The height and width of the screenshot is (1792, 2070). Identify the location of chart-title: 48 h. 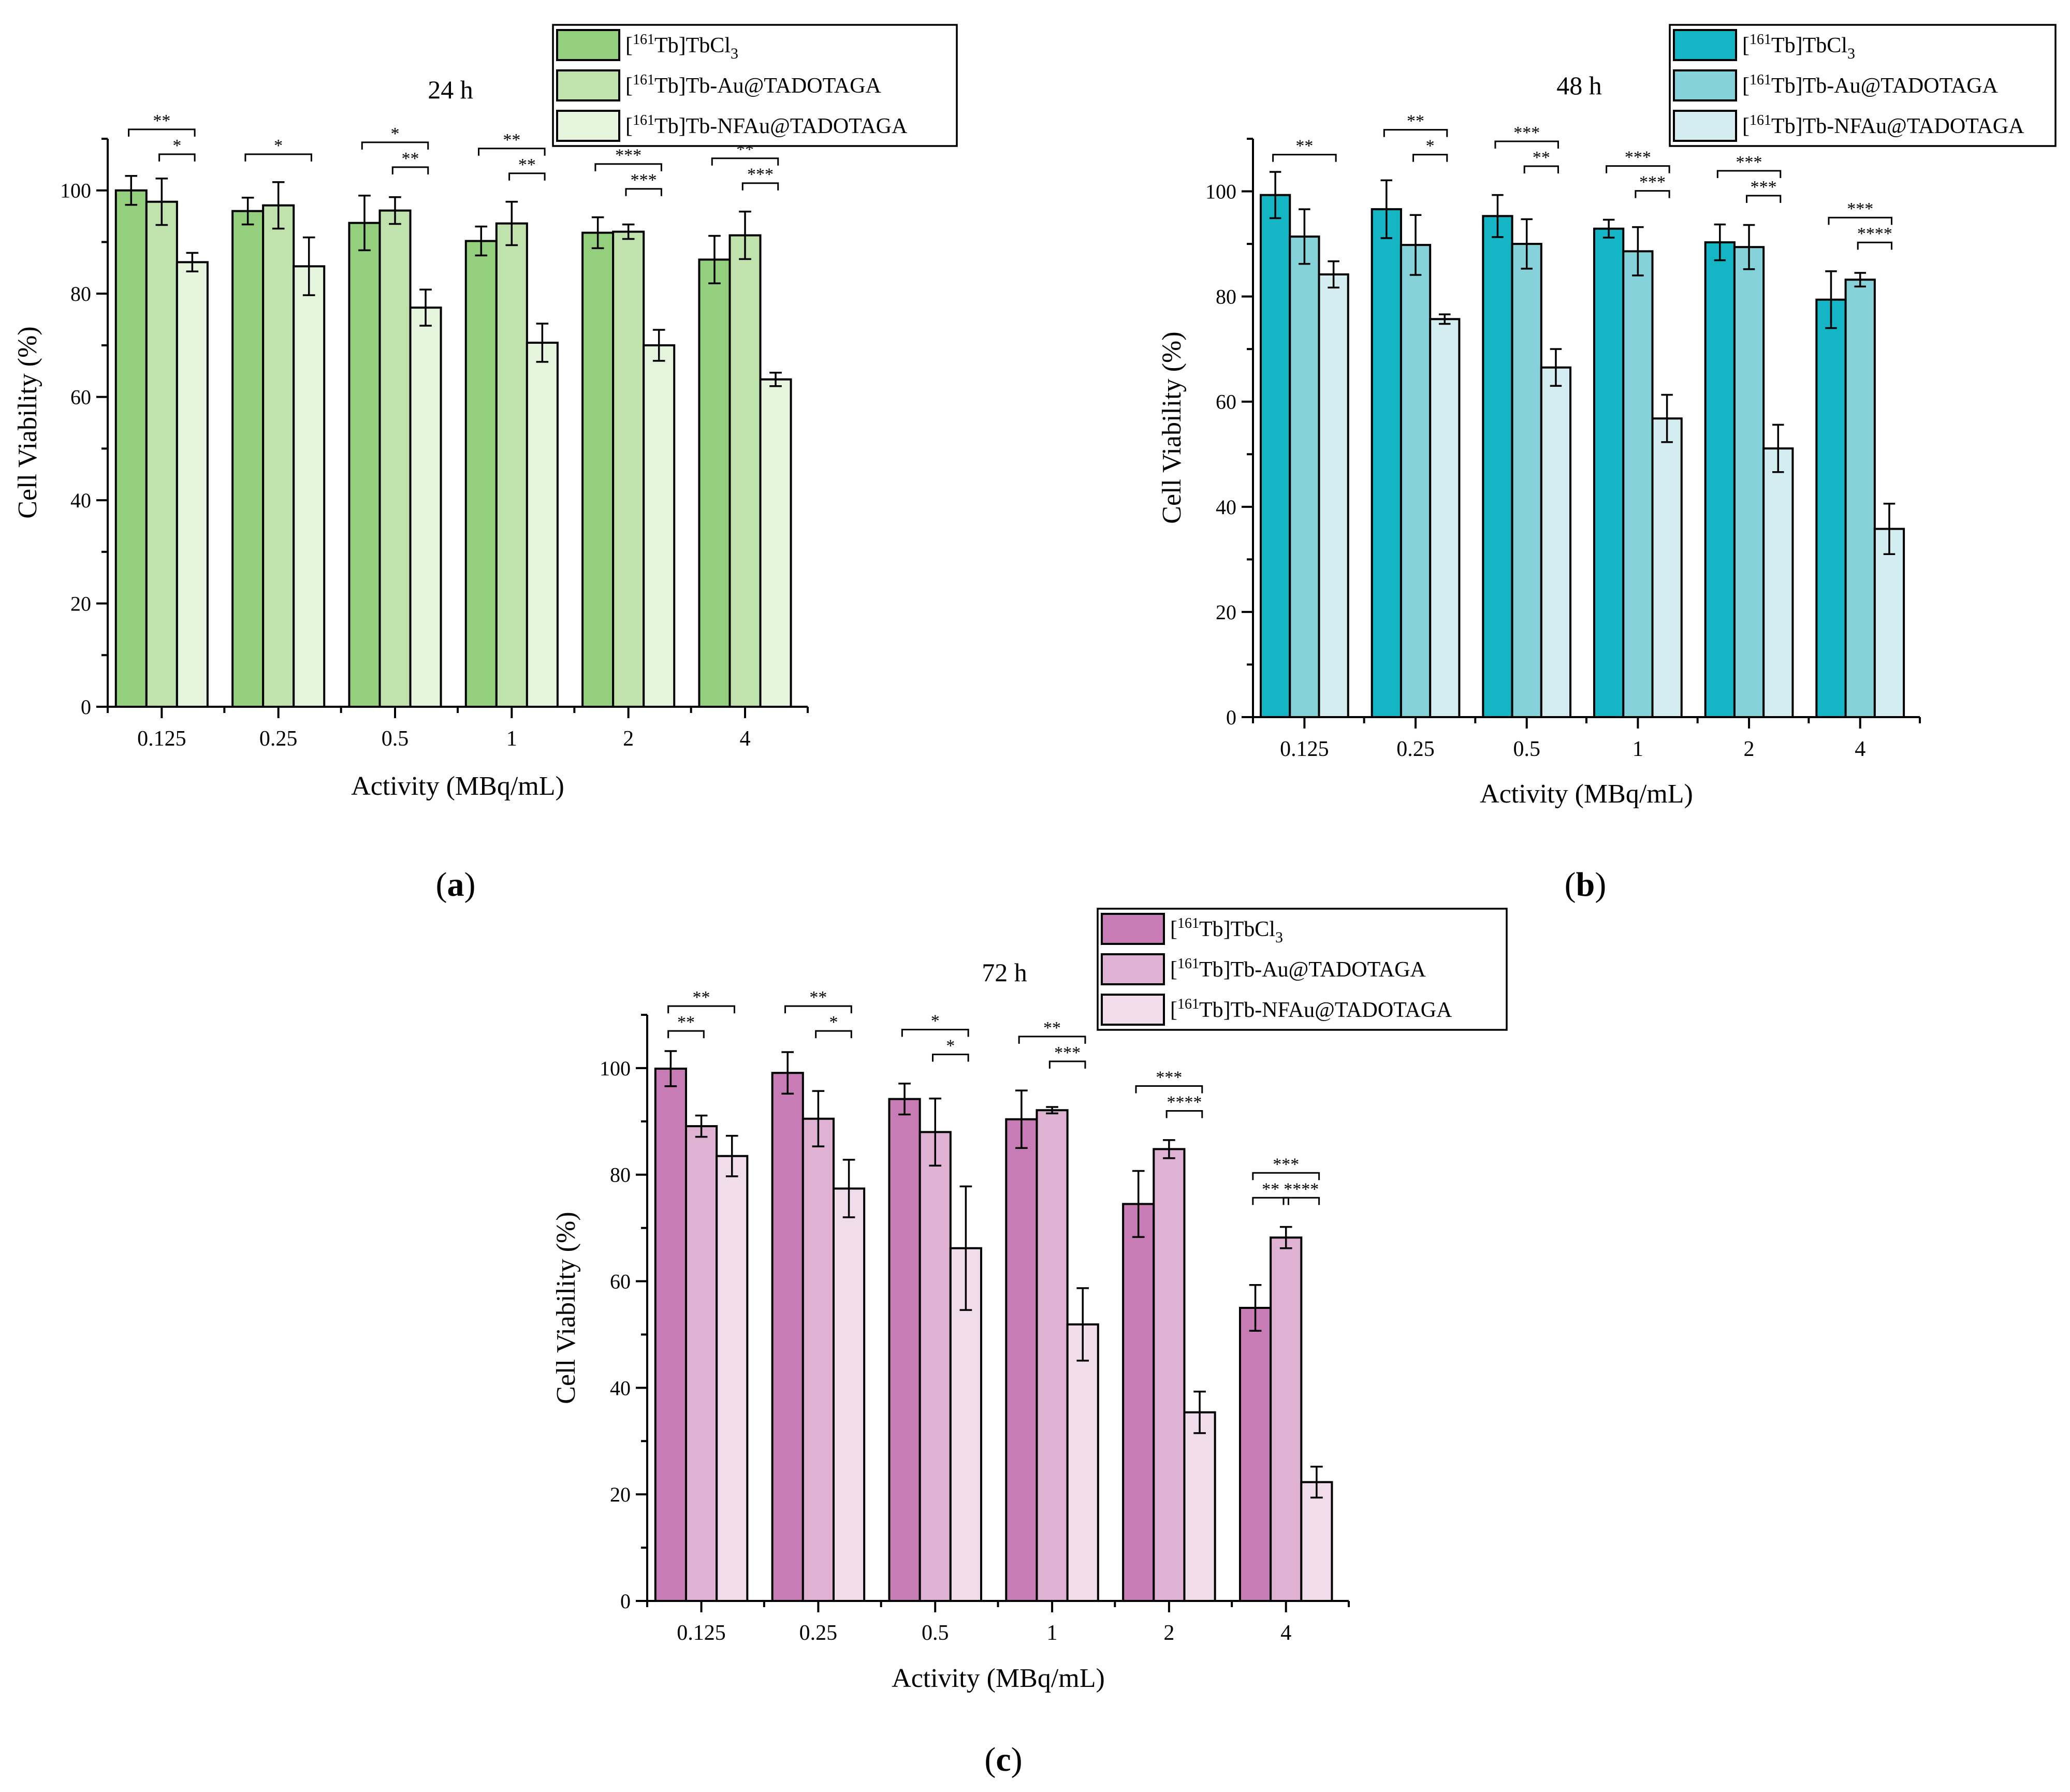
(1579, 85).